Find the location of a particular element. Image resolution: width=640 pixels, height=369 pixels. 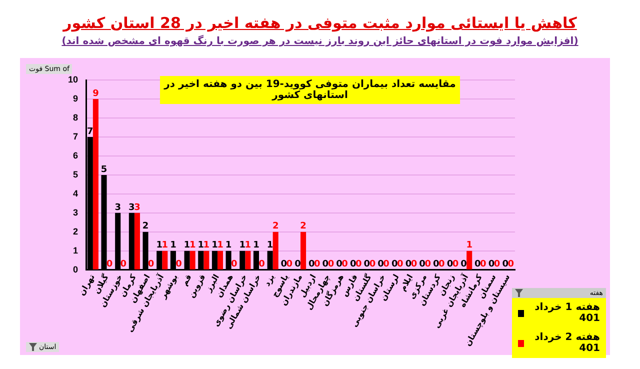

y-tick-label: 5 is located at coordinates (75, 174).